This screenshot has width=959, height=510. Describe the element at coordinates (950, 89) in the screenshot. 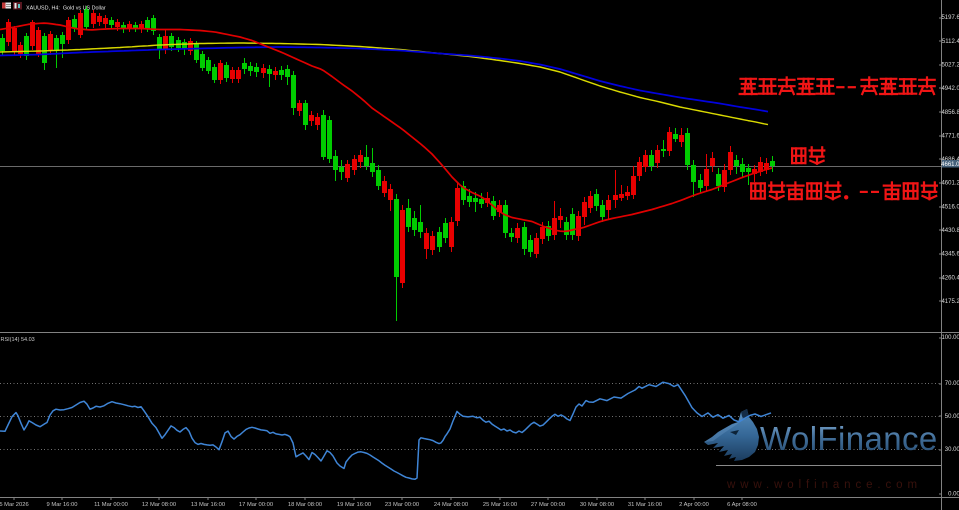

I see `svg-text: 4942.0` at that location.